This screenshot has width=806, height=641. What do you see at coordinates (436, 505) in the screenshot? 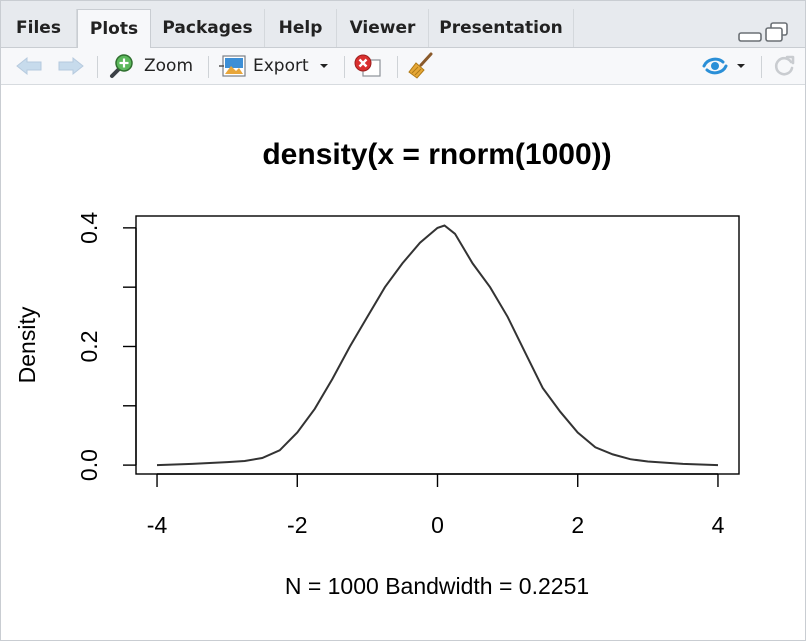
I see `x-axis: -4 -2 0 2 4` at bounding box center [436, 505].